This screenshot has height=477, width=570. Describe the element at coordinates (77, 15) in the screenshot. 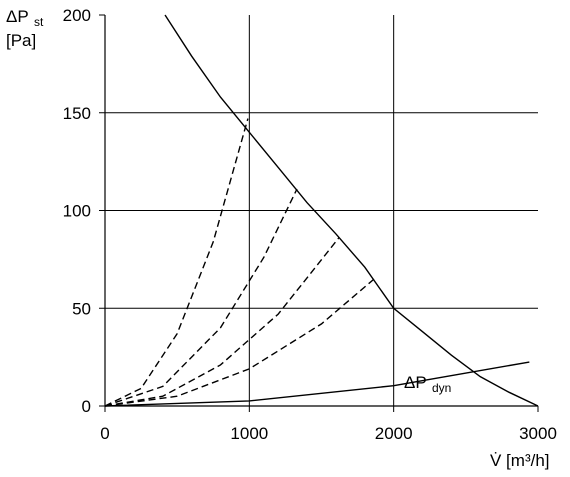

I see `y-tick-label: 200` at that location.